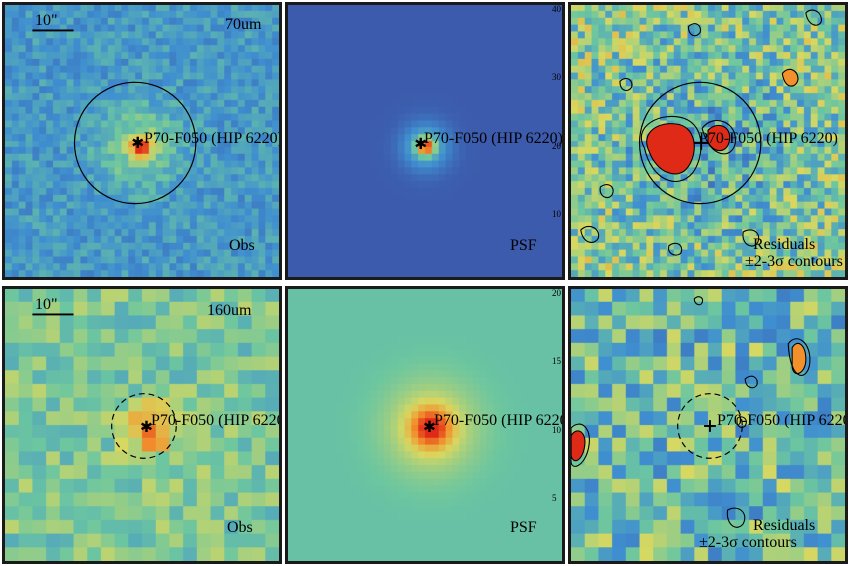 The image size is (850, 566). I want to click on overlay-160um-psf: ✱, so click(429, 427).